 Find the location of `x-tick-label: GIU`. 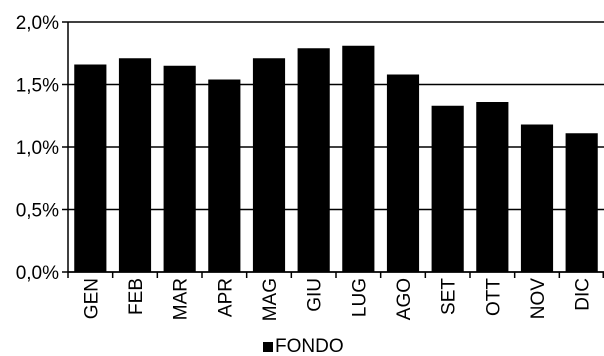

x-tick-label: GIU is located at coordinates (315, 295).